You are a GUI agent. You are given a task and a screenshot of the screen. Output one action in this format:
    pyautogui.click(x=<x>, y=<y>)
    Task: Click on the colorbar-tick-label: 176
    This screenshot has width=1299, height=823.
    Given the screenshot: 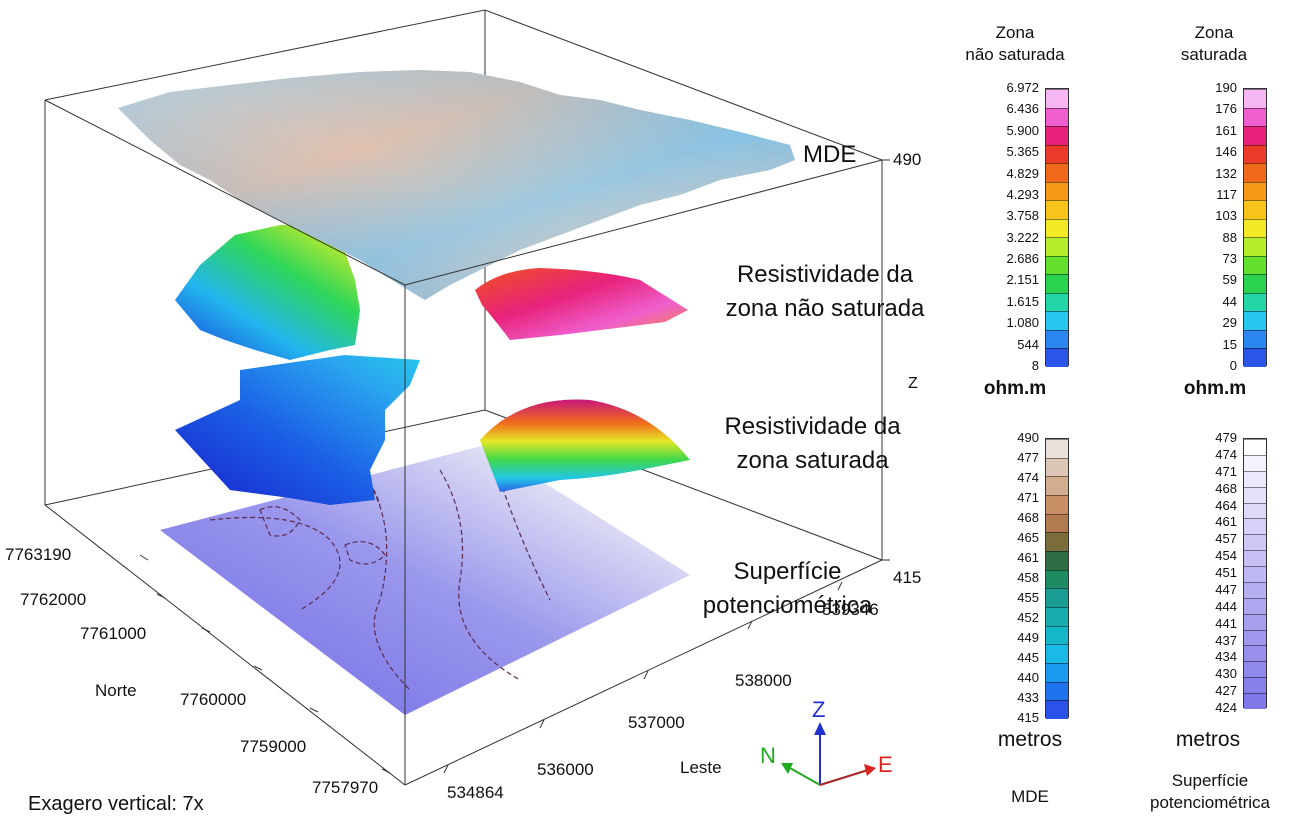 What is the action you would take?
    pyautogui.click(x=1226, y=109)
    